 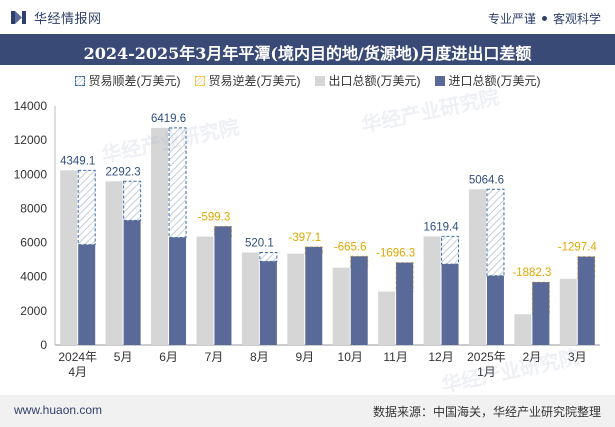 I want to click on legend-label-deficit: 贸易逆差(万美元), so click(x=254, y=81).